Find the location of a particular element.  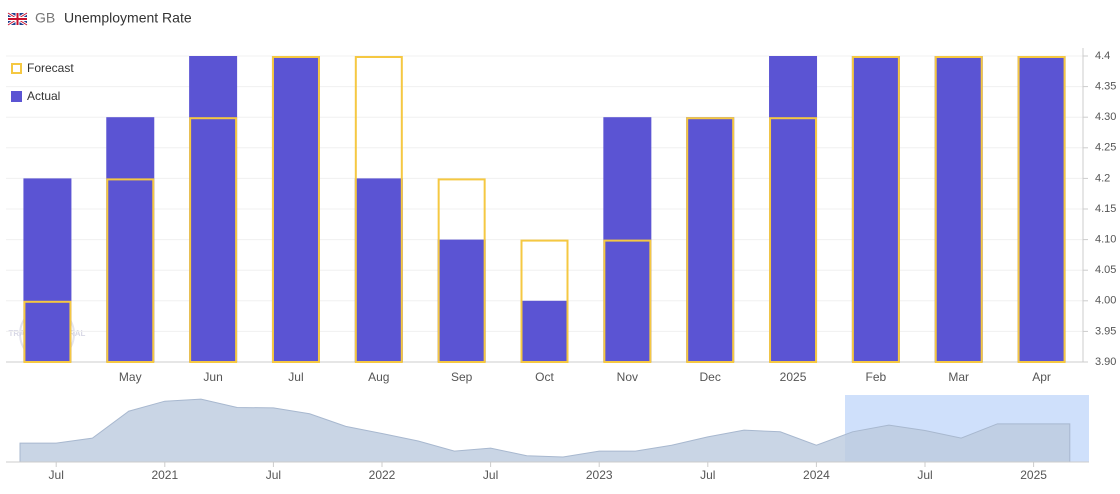

y-tick-label: 4.35 is located at coordinates (1105, 87).